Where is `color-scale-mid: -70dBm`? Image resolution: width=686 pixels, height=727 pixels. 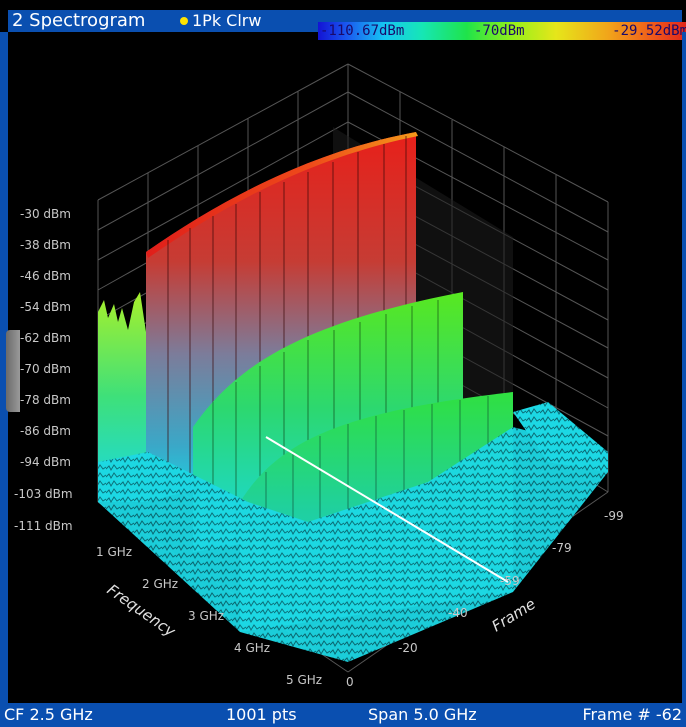 color-scale-mid: -70dBm is located at coordinates (499, 31).